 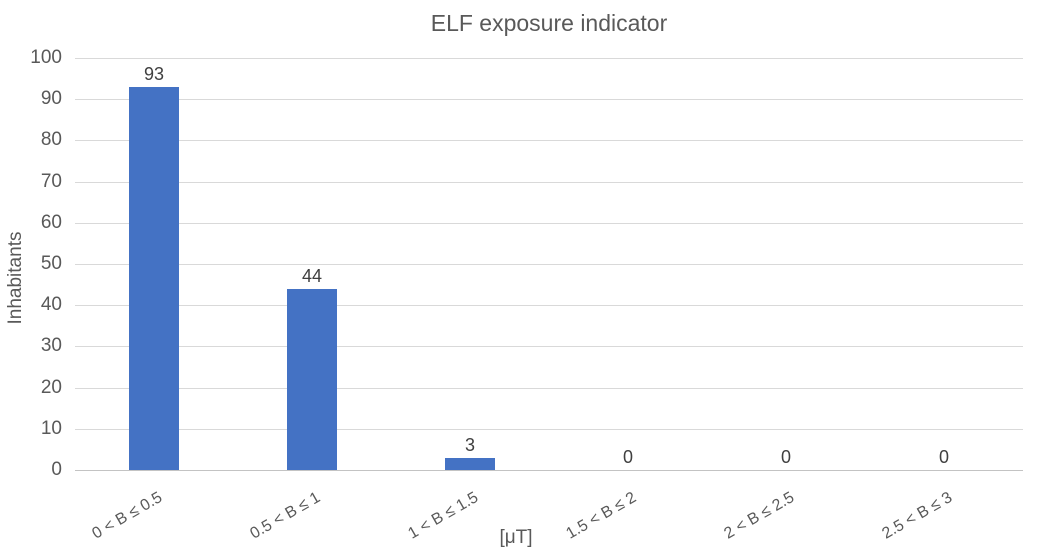 What do you see at coordinates (601, 516) in the screenshot?
I see `x-axis-category-label: 1.5 < B ≤ 2` at bounding box center [601, 516].